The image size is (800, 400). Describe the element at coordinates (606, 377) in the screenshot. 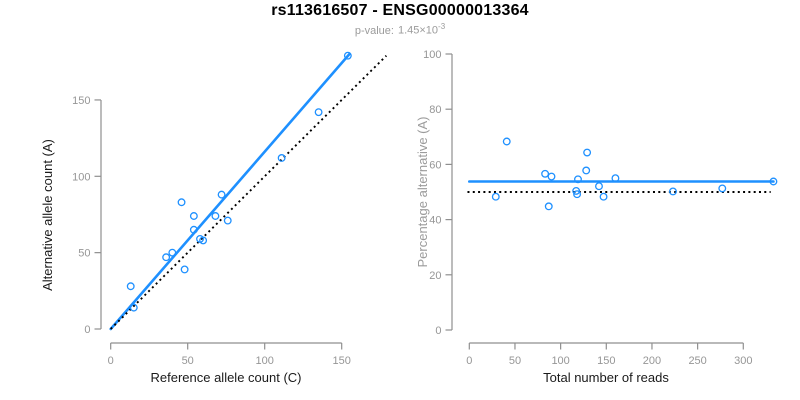

I see `x-axis-title: Total number of reads` at that location.